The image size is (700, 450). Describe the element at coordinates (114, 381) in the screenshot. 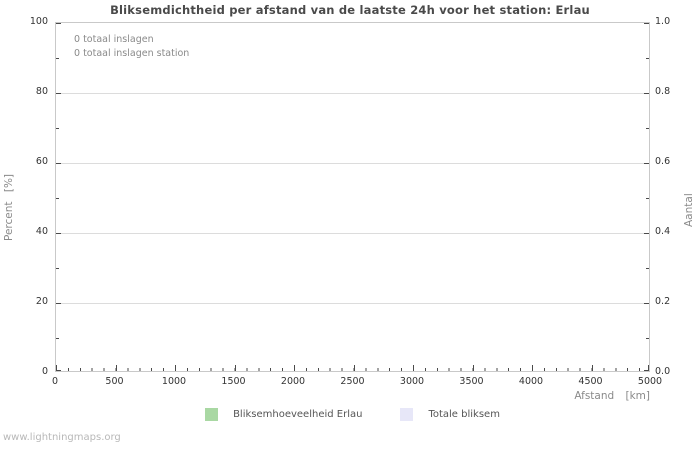

I see `x-tick-label: 500` at that location.